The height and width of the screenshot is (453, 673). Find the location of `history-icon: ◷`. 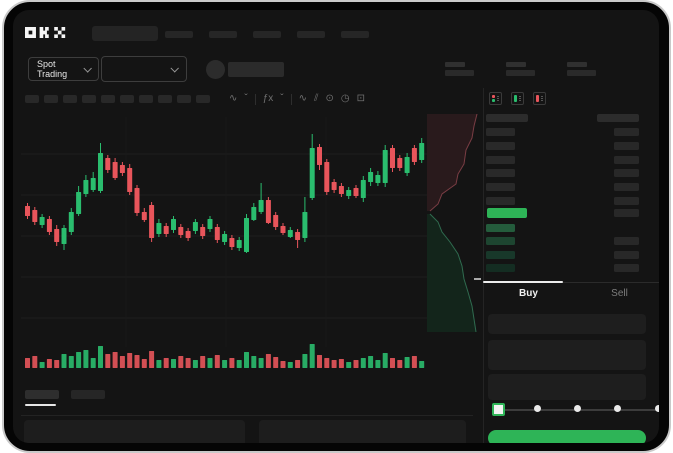

history-icon: ◷ is located at coordinates (345, 98).